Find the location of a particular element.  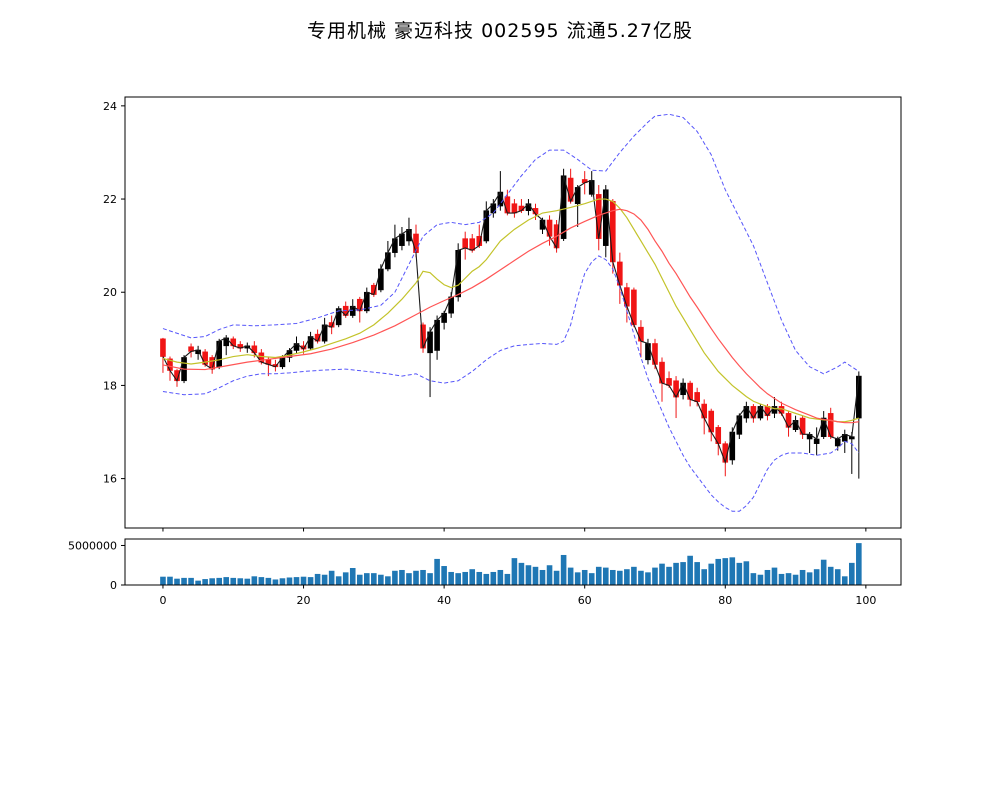

x-tick-label: 80 is located at coordinates (725, 600).